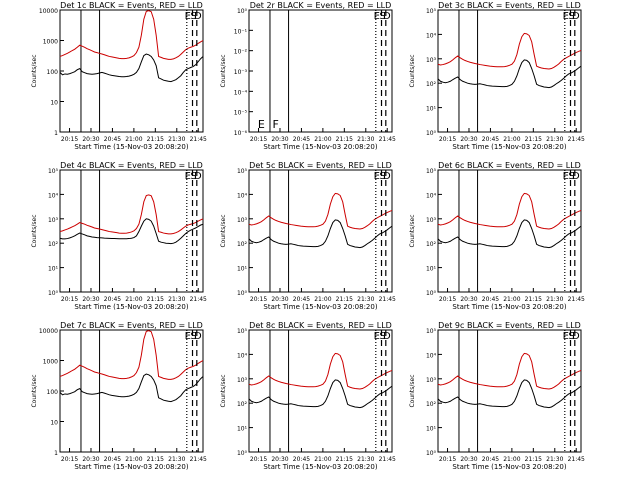 This screenshot has height=480, width=640. Describe the element at coordinates (241, 133) in the screenshot. I see `y-tick-label: 10⁻⁶` at that location.